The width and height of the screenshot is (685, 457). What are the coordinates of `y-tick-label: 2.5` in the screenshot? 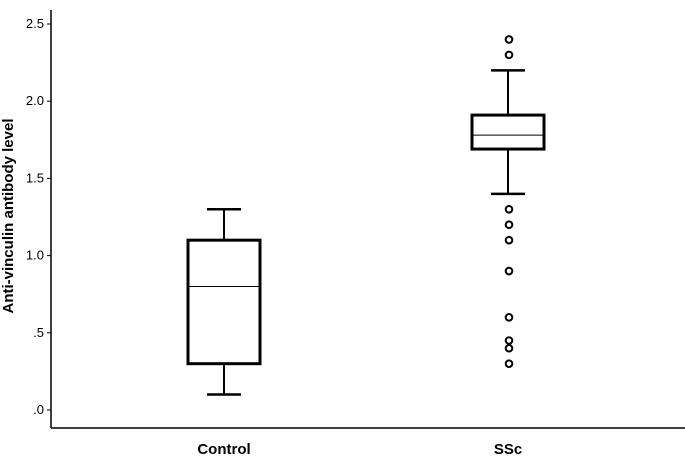 It's located at (35, 23).